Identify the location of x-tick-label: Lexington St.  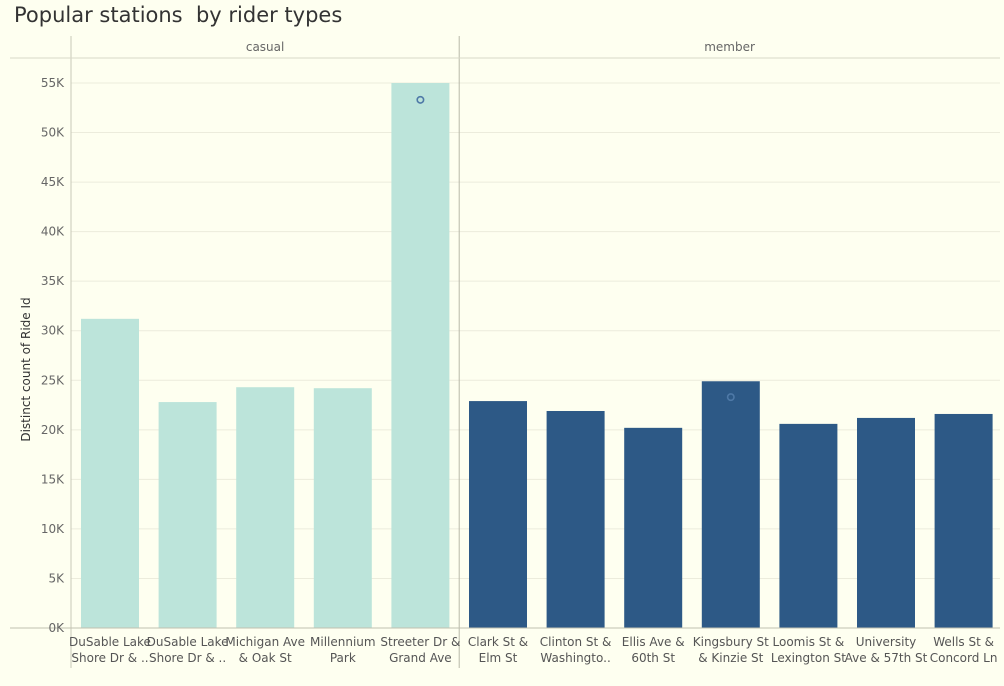
(808, 658).